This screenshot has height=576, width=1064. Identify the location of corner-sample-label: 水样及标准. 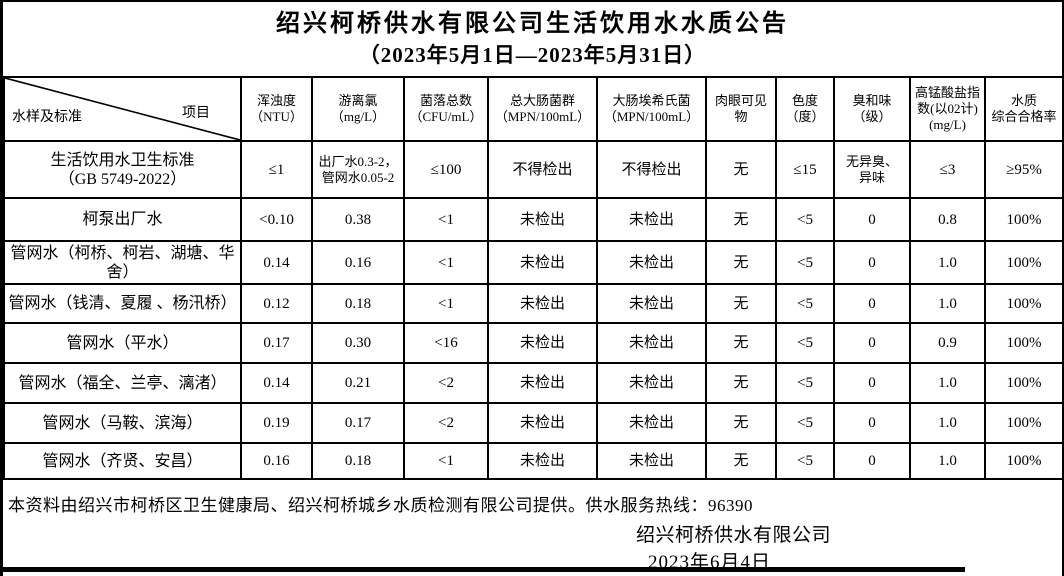
(47, 117).